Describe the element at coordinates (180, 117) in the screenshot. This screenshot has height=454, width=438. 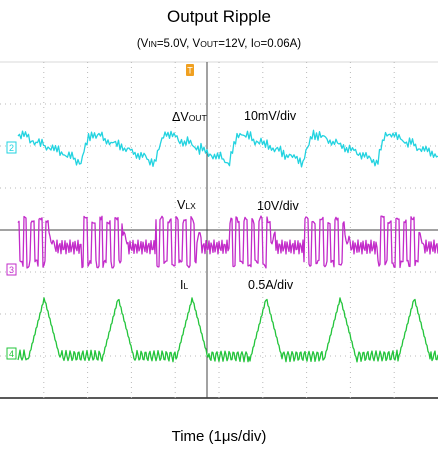
I see `label-delta-vout-main: ΔV` at that location.